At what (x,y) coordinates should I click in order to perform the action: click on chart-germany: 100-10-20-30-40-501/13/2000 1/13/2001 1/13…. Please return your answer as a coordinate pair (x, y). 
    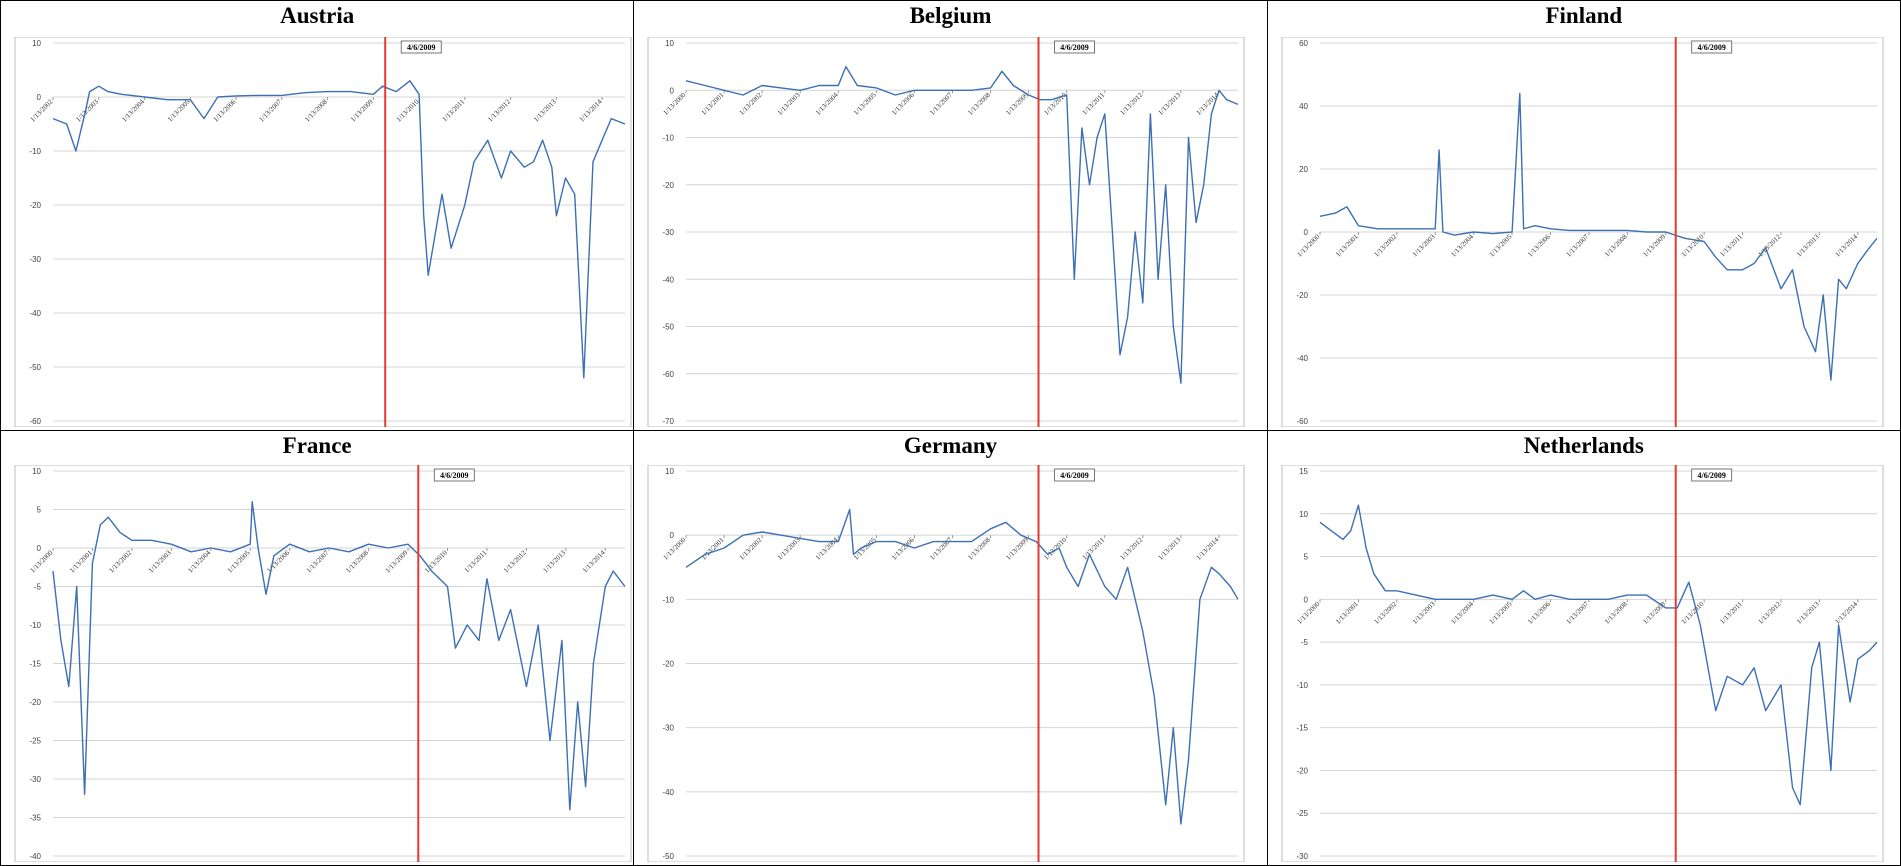
    Looking at the image, I should click on (946, 663).